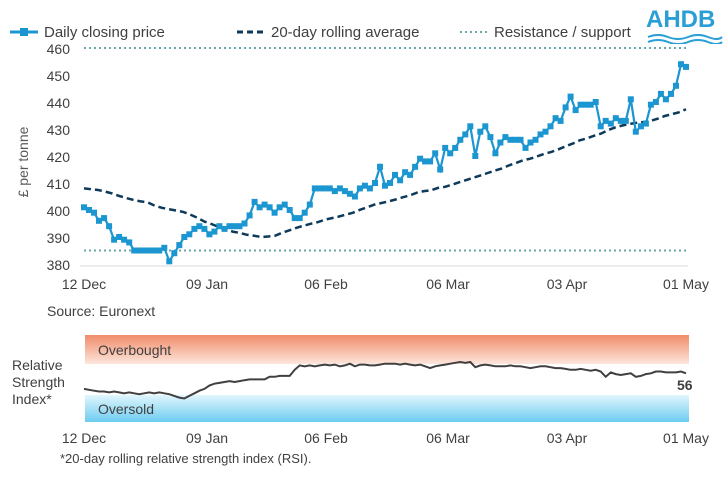  What do you see at coordinates (58, 130) in the screenshot?
I see `y-tick-label: 430` at bounding box center [58, 130].